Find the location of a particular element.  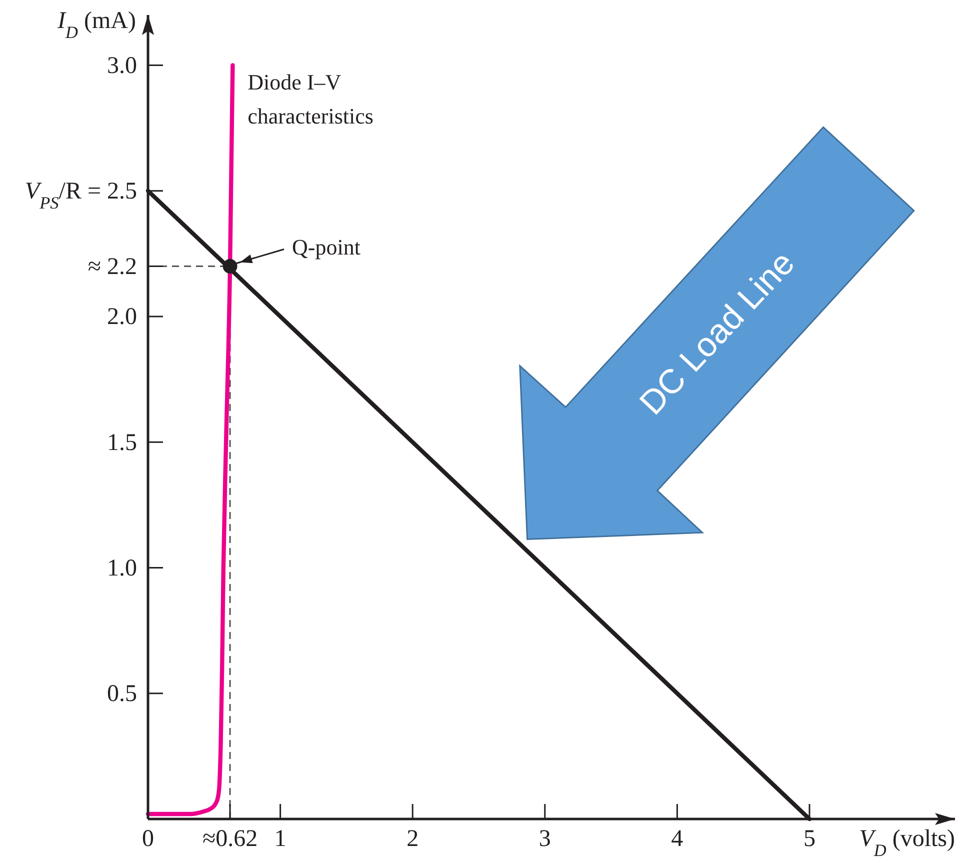

y-tick-label: 1.0 is located at coordinates (122, 568).